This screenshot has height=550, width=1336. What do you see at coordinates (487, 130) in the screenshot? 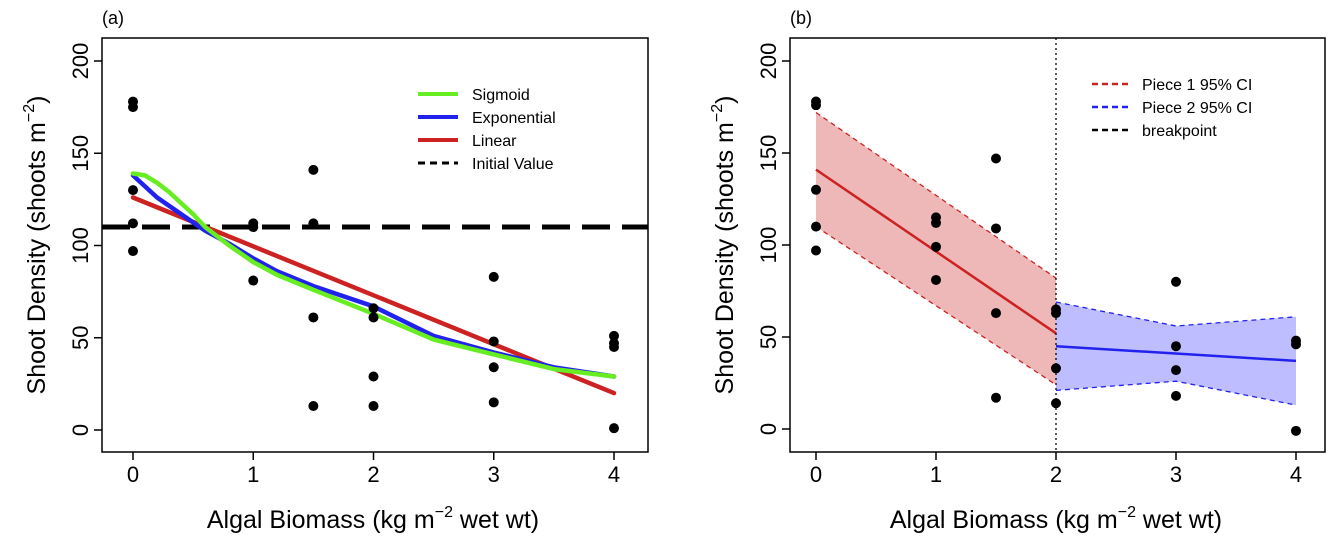
I see `legend-a: Sigmoid Exponential Linear Initial Value` at bounding box center [487, 130].